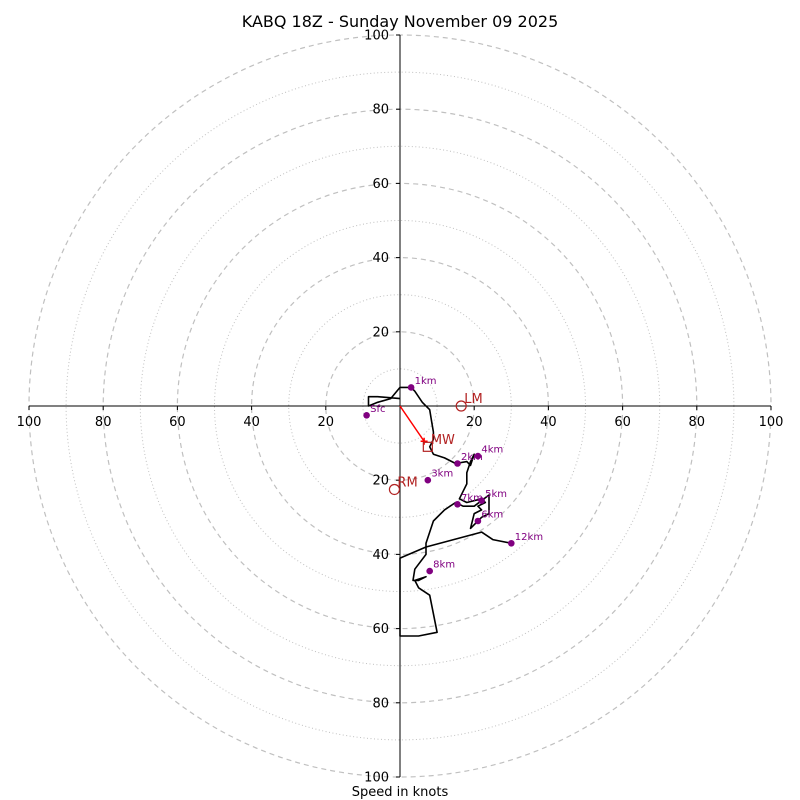 The width and height of the screenshot is (800, 800). Describe the element at coordinates (496, 494) in the screenshot. I see `height-marker-label: 5km` at that location.